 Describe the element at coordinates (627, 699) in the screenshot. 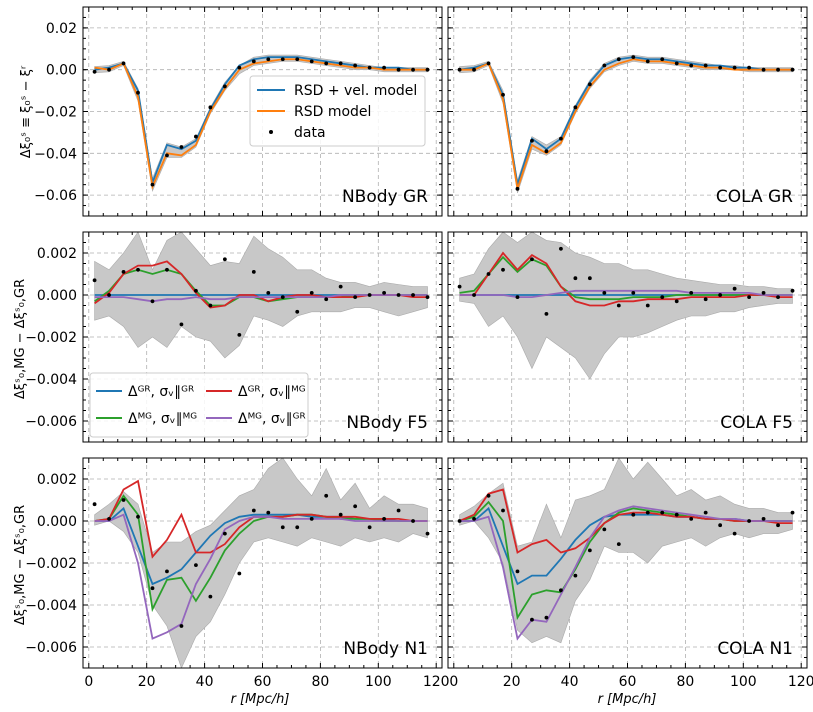

I see `xlabel-right: r [Mpc/h]` at that location.